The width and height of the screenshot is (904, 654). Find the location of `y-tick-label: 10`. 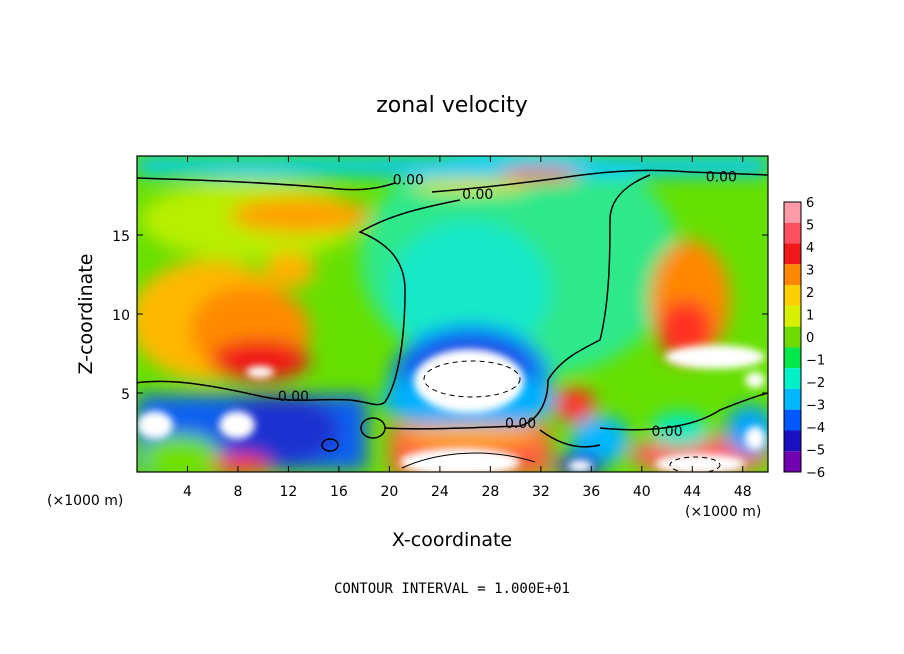

y-tick-label: 10 is located at coordinates (121, 316).